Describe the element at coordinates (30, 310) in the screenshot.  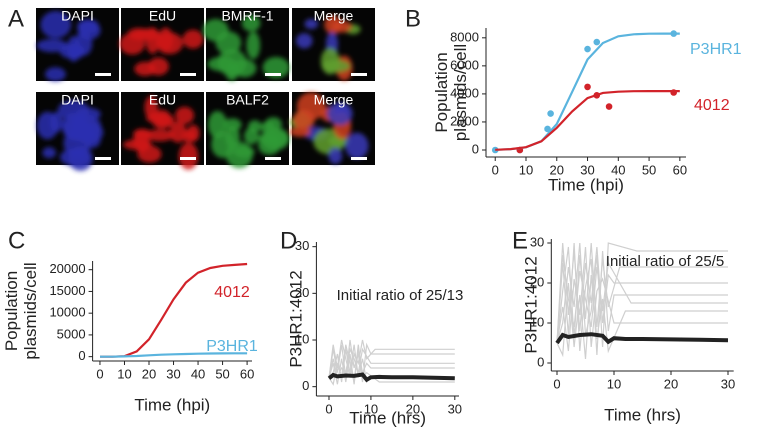
I see `y-axis-label: plasmids/cell` at that location.